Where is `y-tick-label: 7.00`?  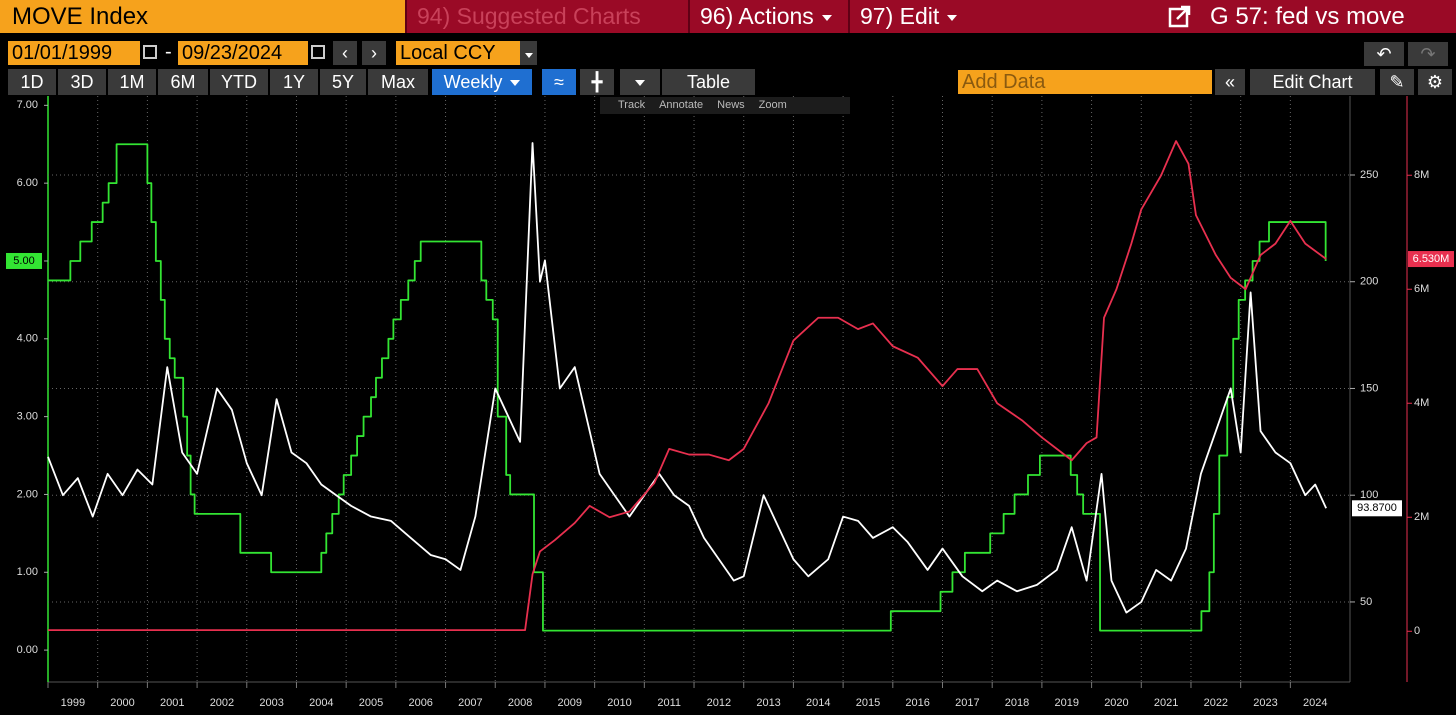
y-tick-label: 7.00 is located at coordinates (27, 105).